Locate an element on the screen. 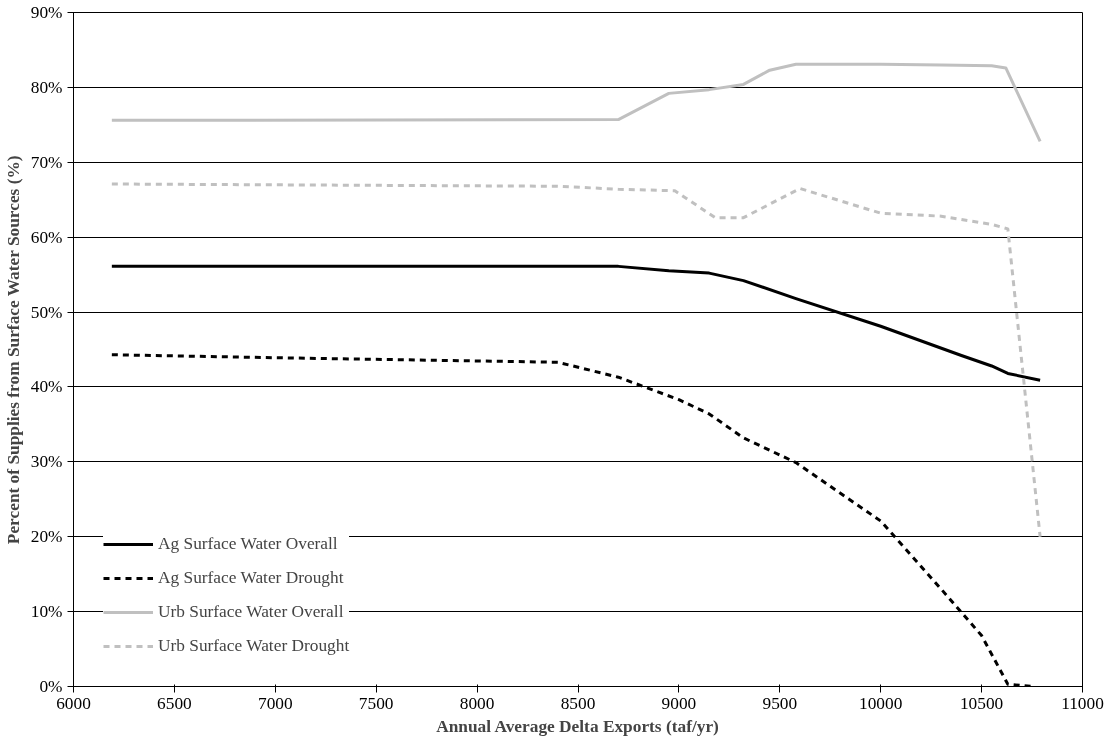 Image resolution: width=1112 pixels, height=738 pixels. x-tick-label: 8000 is located at coordinates (477, 703).